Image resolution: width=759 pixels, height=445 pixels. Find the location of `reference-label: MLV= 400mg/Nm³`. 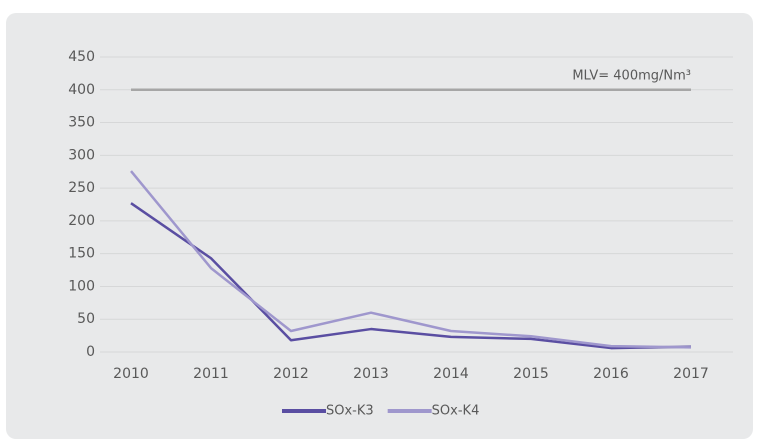

reference-label: MLV= 400mg/Nm³ is located at coordinates (631, 75).